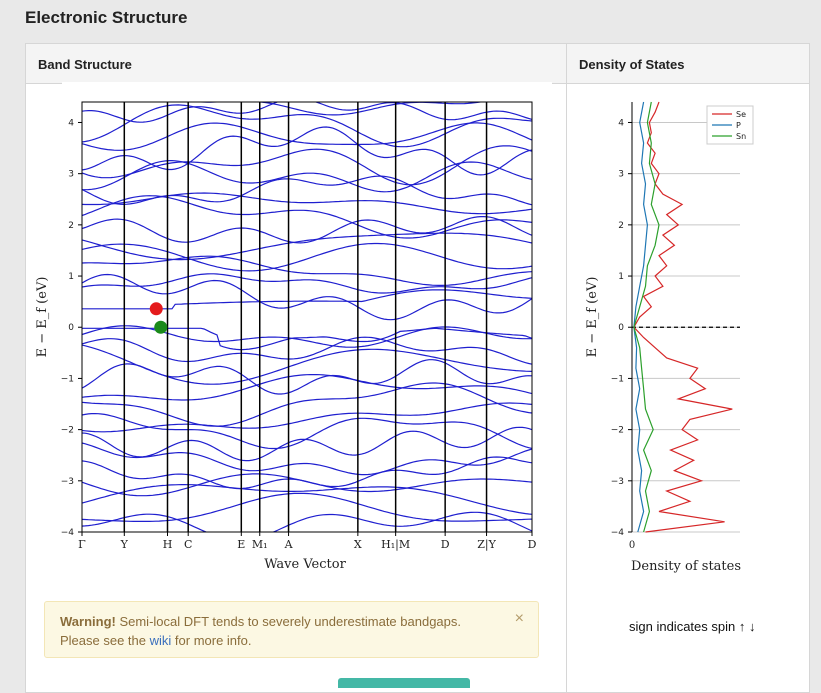 This screenshot has height=693, width=821. I want to click on legend-entry: Se, so click(741, 114).